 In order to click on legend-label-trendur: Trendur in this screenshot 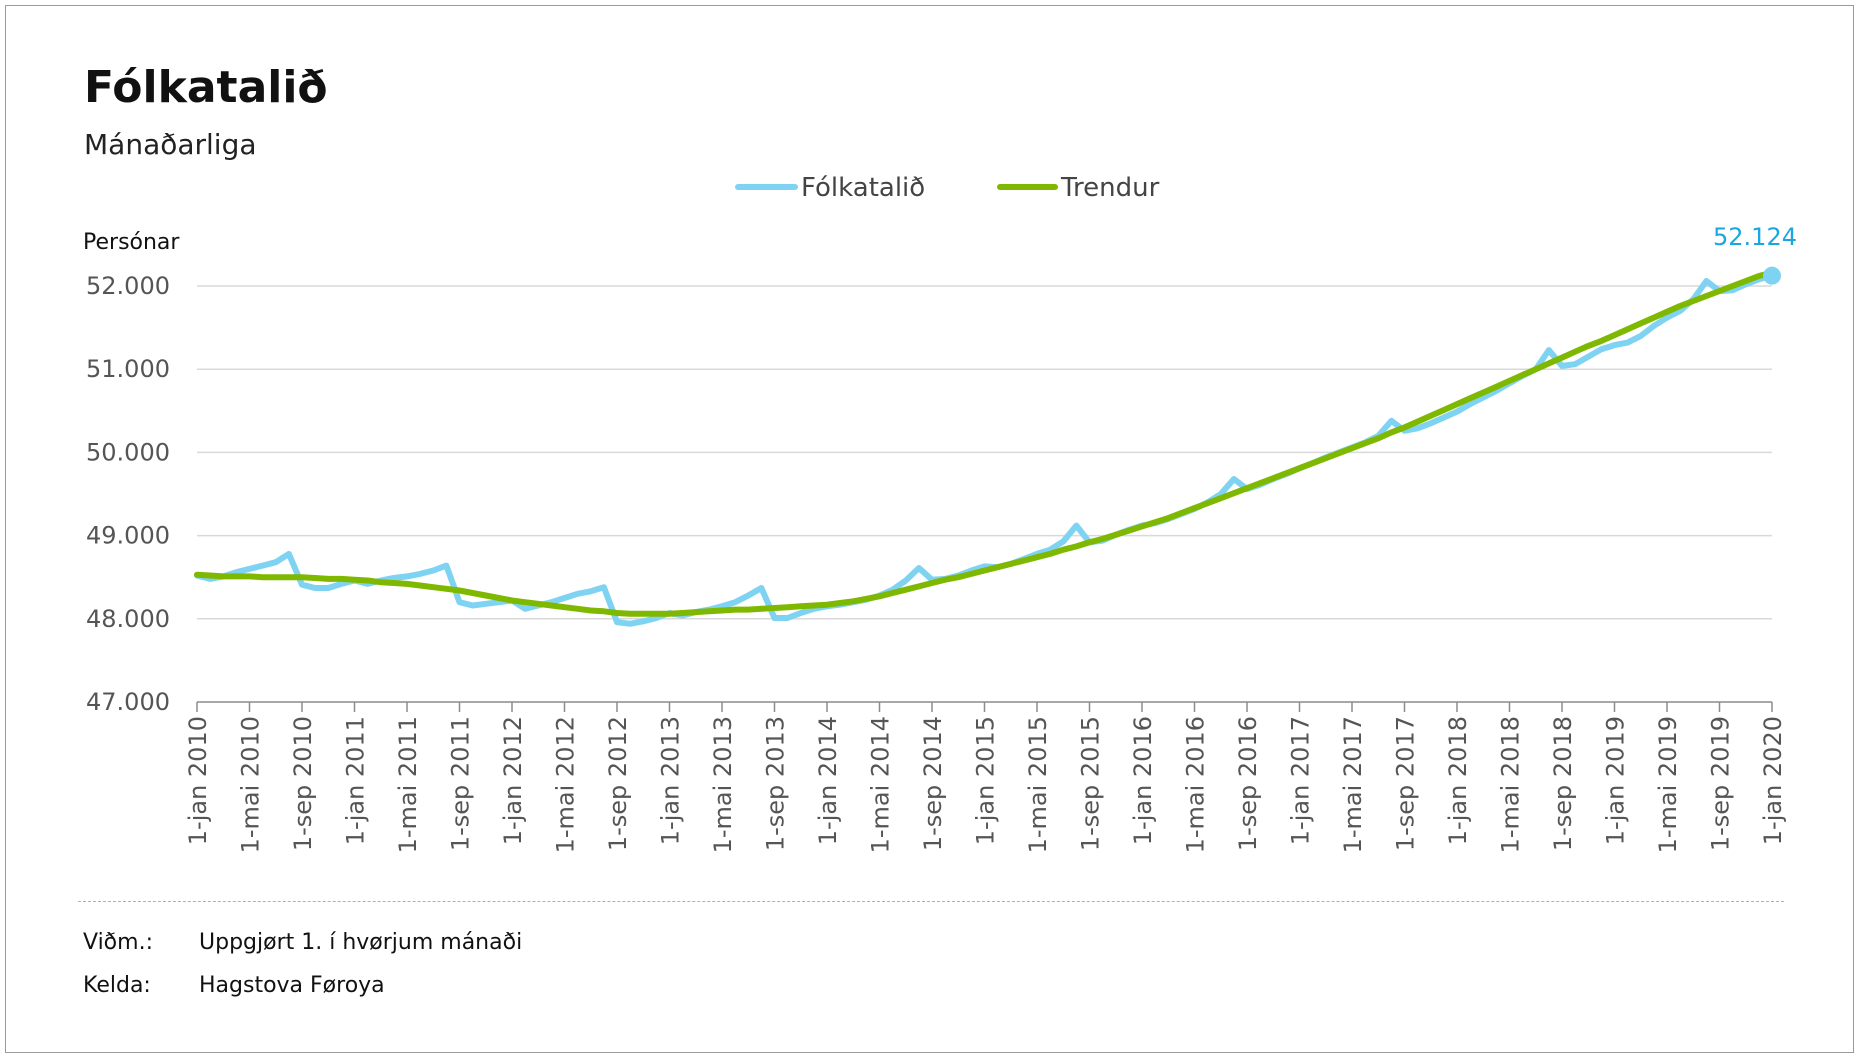, I will do `click(1110, 188)`.